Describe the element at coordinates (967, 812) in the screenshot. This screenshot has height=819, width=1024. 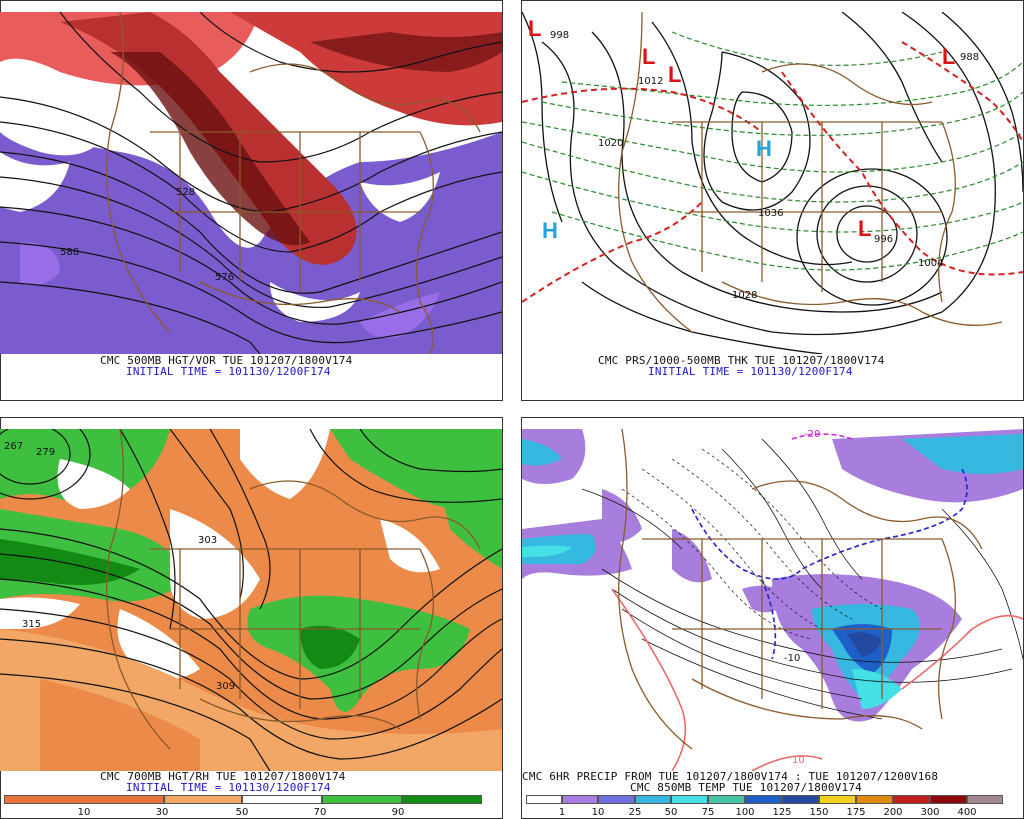
I see `precip-legend-label: 400` at that location.